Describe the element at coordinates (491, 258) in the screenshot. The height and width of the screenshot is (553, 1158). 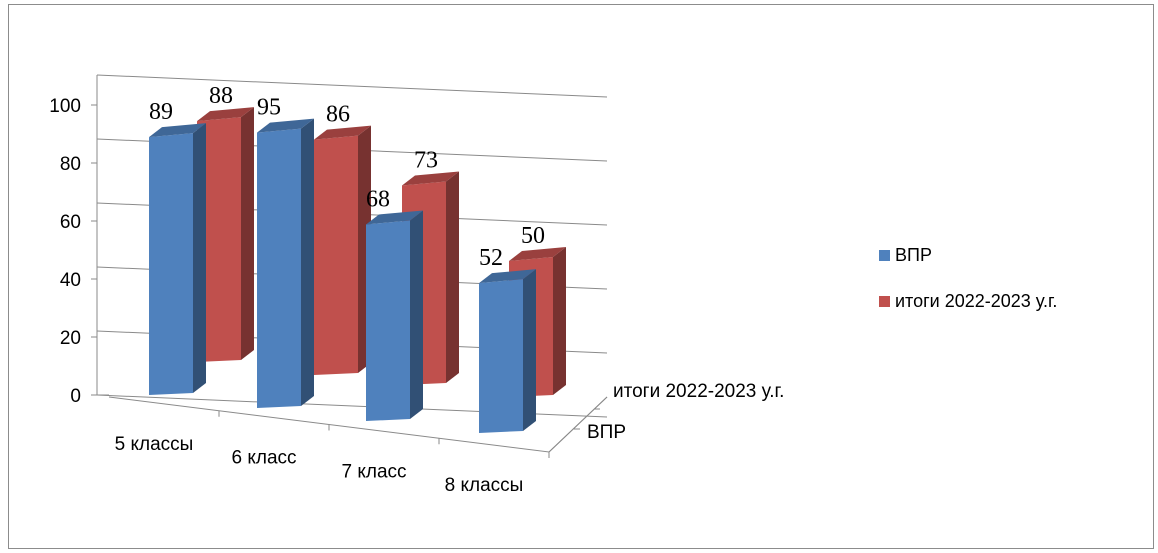
I see `data-label: 52` at that location.